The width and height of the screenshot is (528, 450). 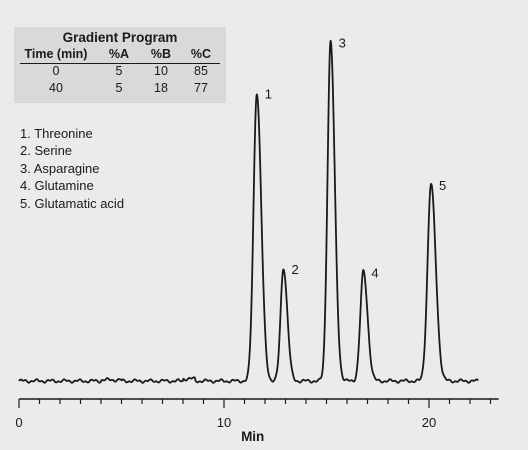 I want to click on table-row: 40 5 18 77, so click(x=120, y=89).